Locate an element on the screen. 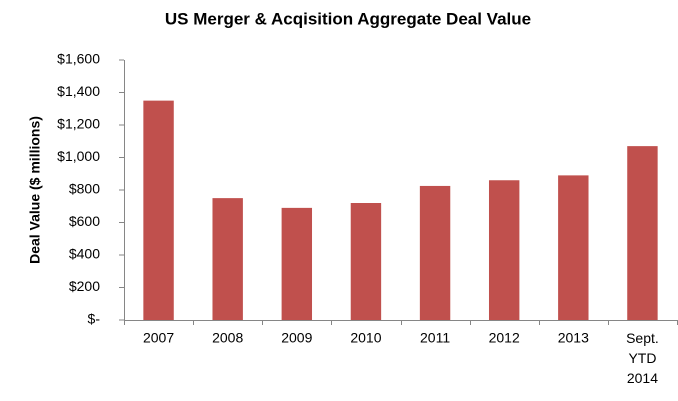 The width and height of the screenshot is (678, 401). y-tick-label: $400 is located at coordinates (84, 254).